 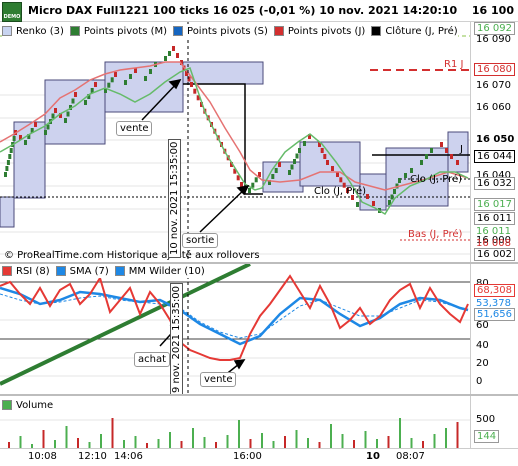 What do you see at coordinates (493, 85) in the screenshot?
I see `price-tick-16070: 16 070` at bounding box center [493, 85].